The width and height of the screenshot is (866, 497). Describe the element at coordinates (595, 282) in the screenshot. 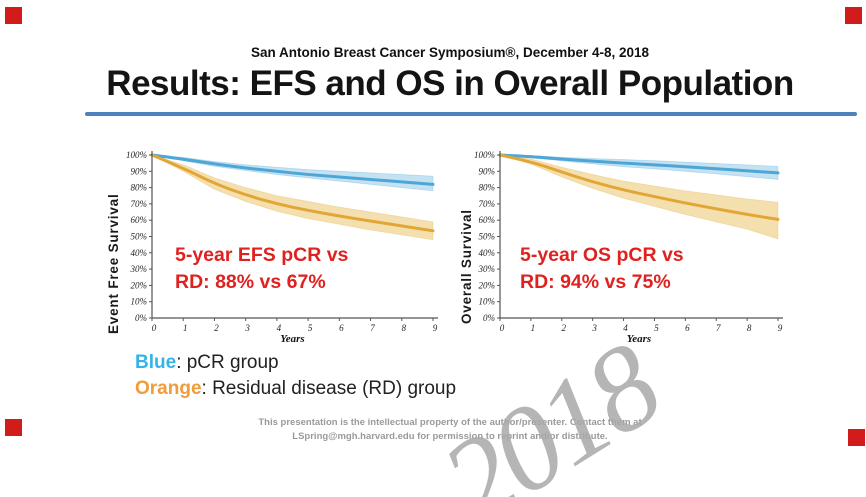

I see `os-annotation-line2: RD: 94% vs 75%` at that location.